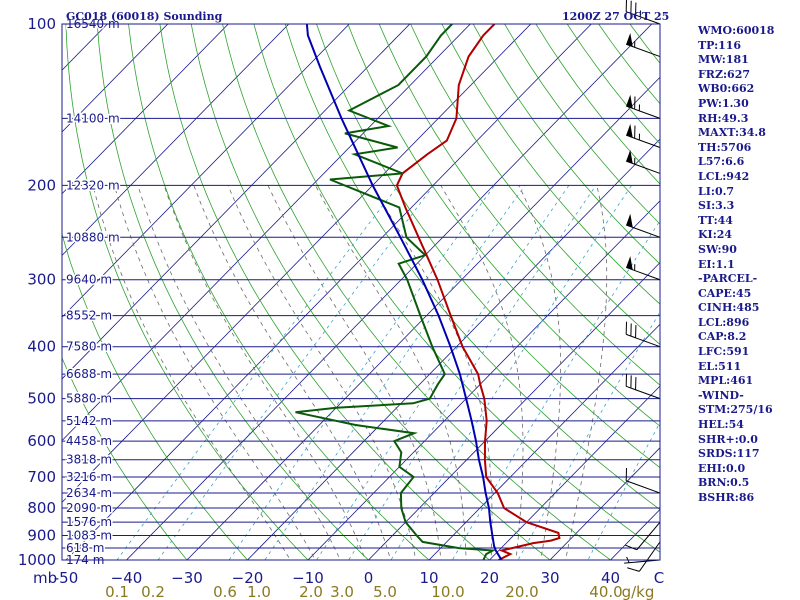 The width and height of the screenshot is (800, 600). I want to click on height-label: 5142 m, so click(89, 421).